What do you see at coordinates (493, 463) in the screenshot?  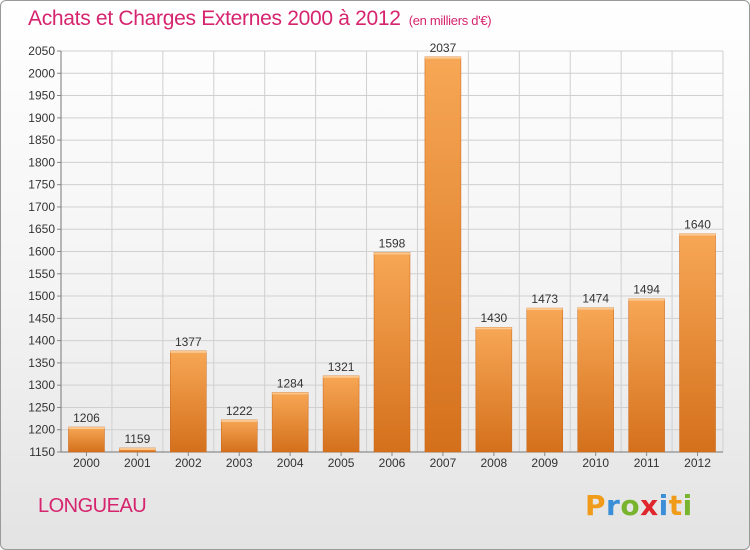 I see `x-tick-label: 2008` at bounding box center [493, 463].